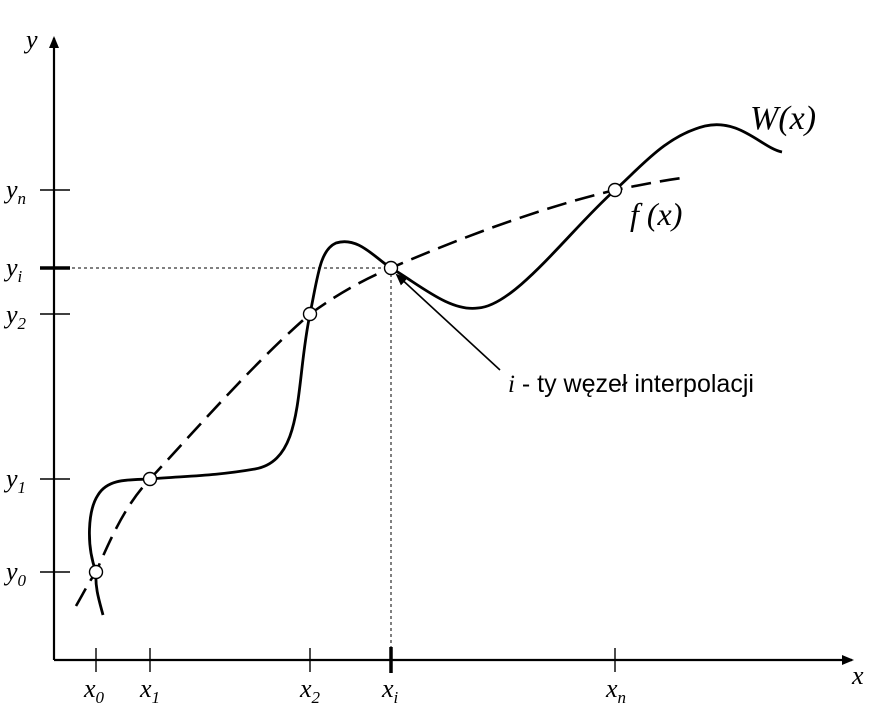 The width and height of the screenshot is (885, 710). Describe the element at coordinates (615, 190) in the screenshot. I see `node-n` at that location.